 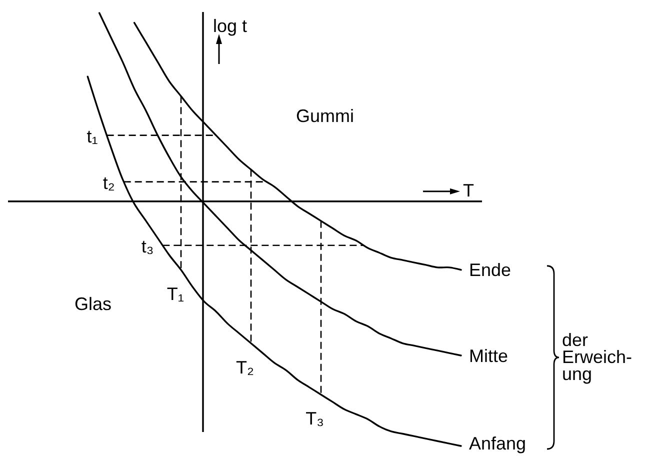 What do you see at coordinates (490, 270) in the screenshot?
I see `series-label: Ende` at bounding box center [490, 270].